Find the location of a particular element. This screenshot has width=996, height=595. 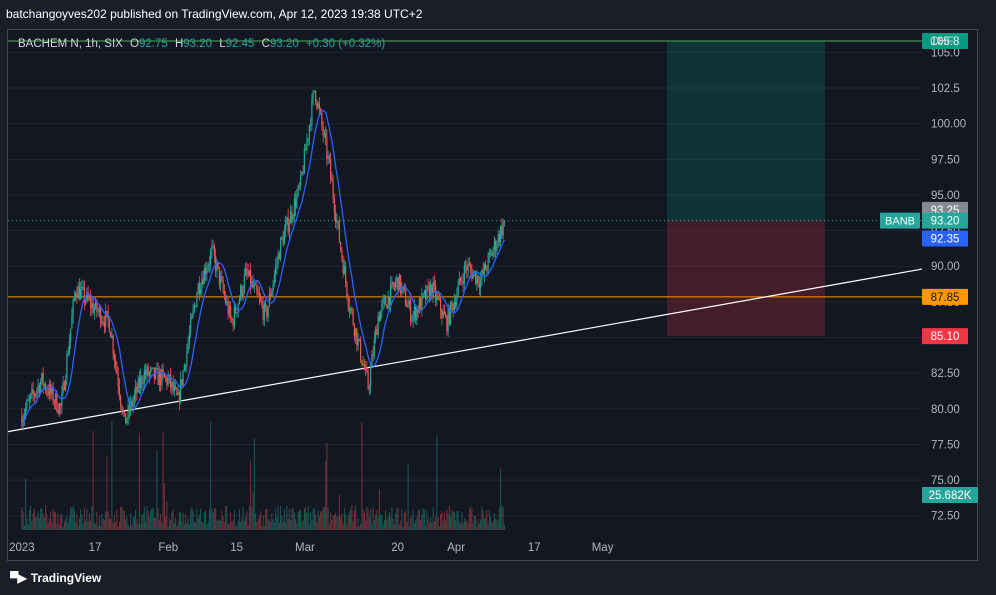

last-price-tag-bg is located at coordinates (945, 220).